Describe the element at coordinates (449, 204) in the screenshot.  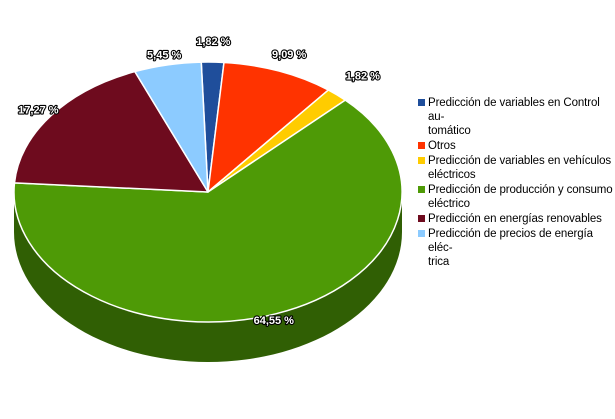
I see `legend-label-line: eléctrico` at that location.